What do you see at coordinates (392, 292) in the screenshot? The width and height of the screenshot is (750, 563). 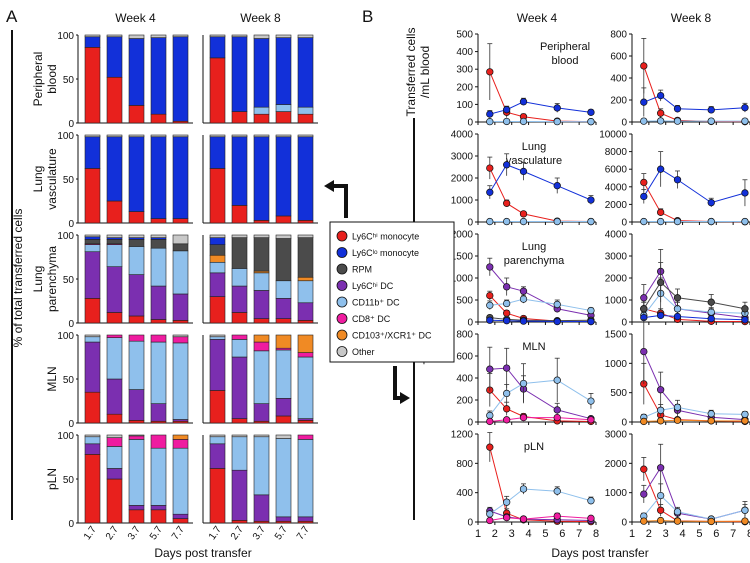 I see `legend-box` at bounding box center [392, 292].